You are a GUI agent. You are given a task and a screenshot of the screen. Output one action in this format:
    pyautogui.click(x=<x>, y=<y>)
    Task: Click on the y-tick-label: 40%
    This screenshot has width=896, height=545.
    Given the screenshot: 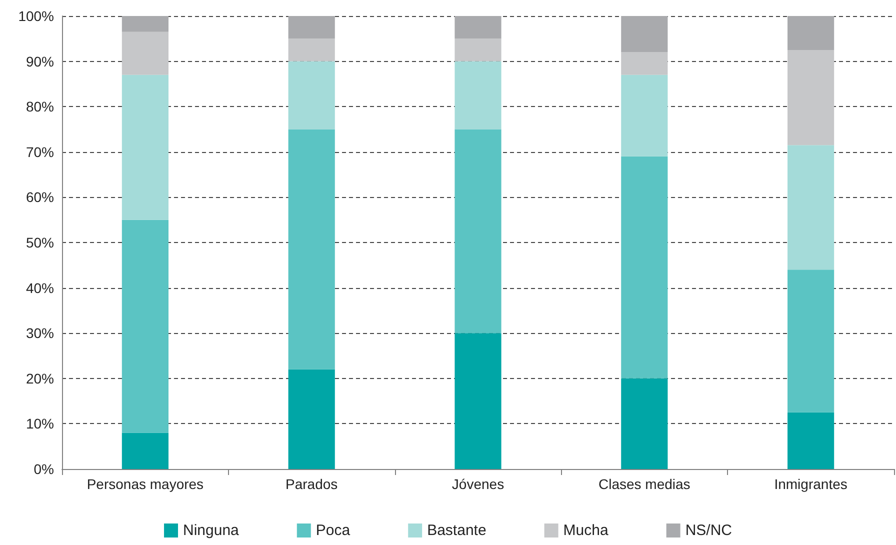 What is the action you would take?
    pyautogui.click(x=40, y=288)
    